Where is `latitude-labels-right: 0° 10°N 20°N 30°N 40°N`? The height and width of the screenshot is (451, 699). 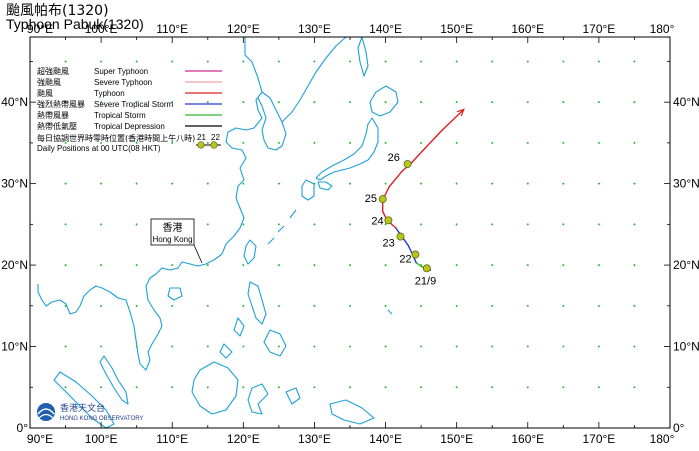
latitude-labels-right: 0° 10°N 20°N 30°N 40°N is located at coordinates (686, 265).